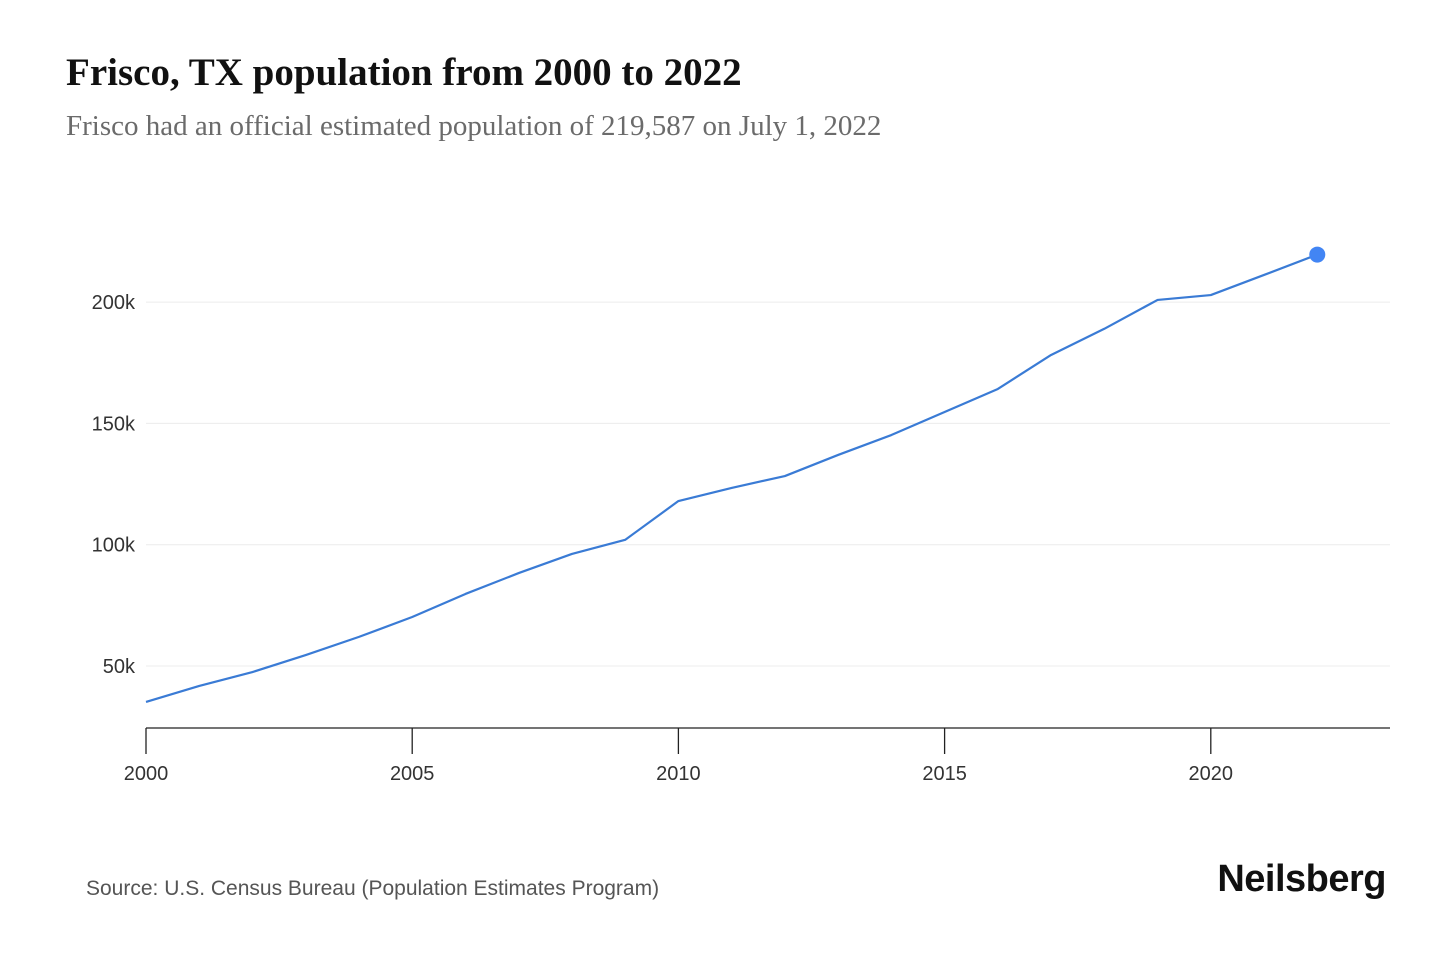 Image resolution: width=1456 pixels, height=971 pixels. What do you see at coordinates (404, 72) in the screenshot?
I see `chart-title: Frisco, TX population from 2000 to 2022` at bounding box center [404, 72].